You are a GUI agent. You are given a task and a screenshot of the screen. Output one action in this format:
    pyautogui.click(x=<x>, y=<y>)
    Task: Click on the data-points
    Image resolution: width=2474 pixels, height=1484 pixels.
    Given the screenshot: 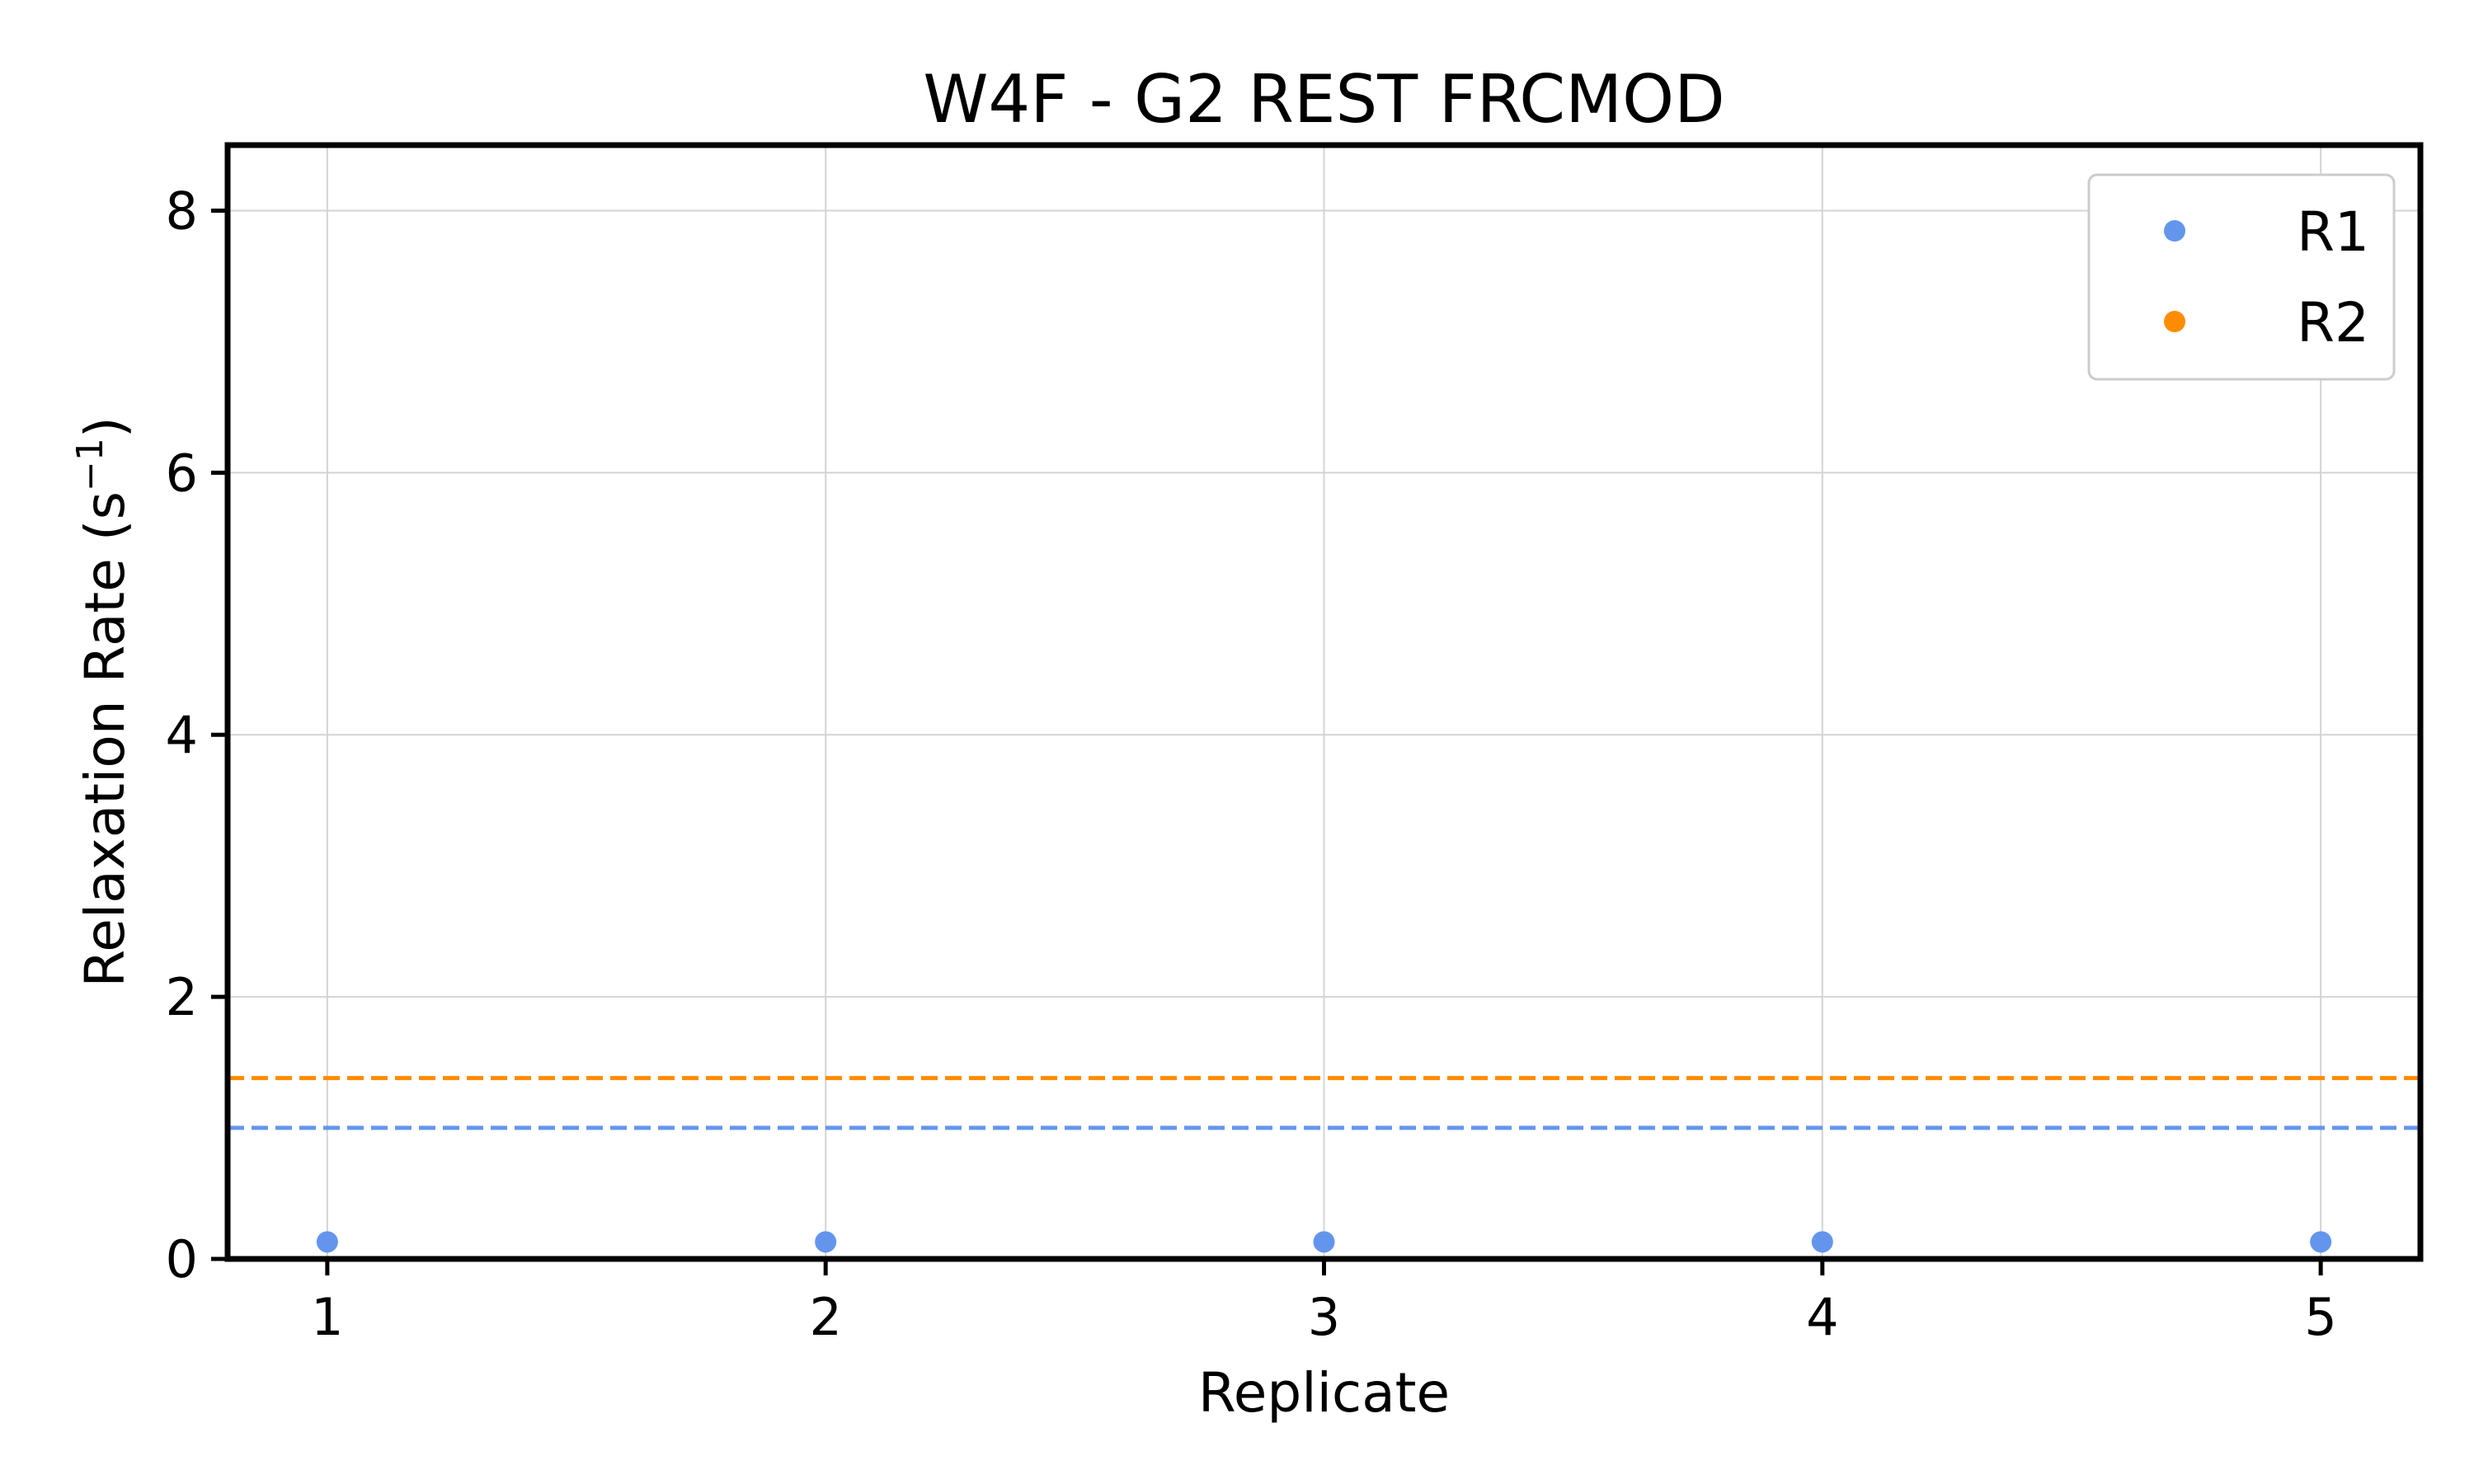 What is the action you would take?
    pyautogui.click(x=1324, y=1242)
    